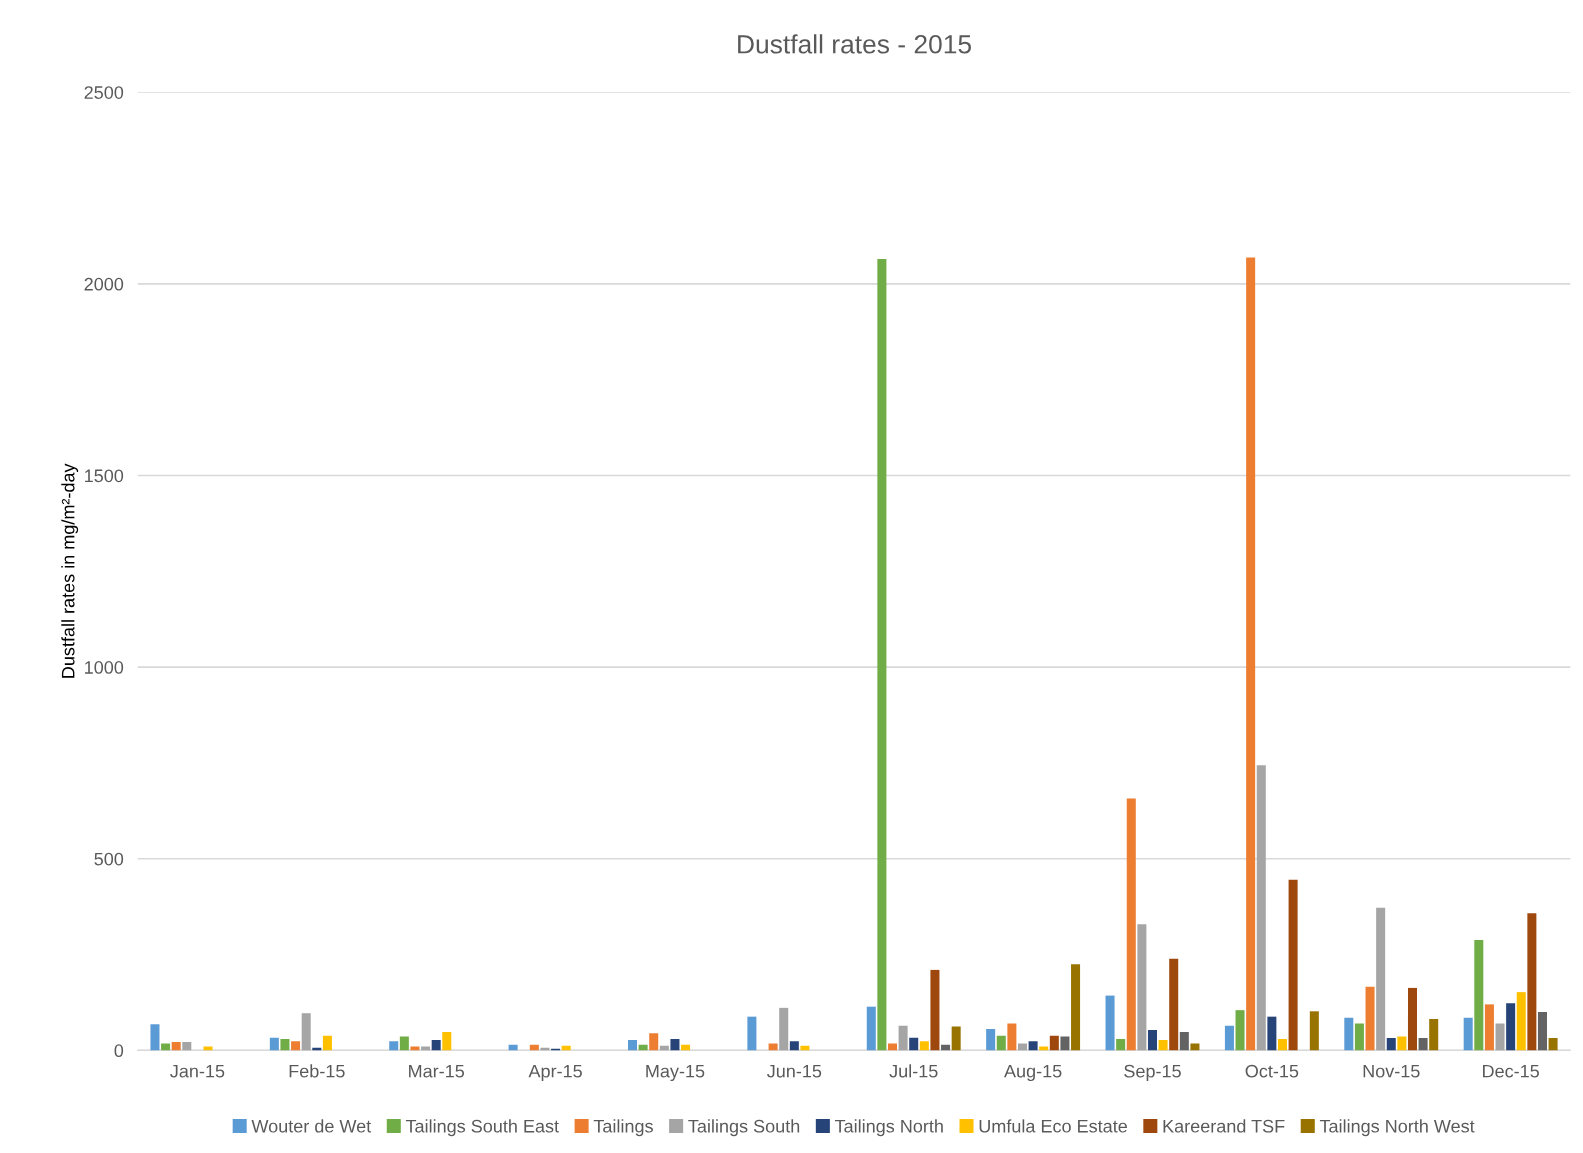  Describe the element at coordinates (104, 284) in the screenshot. I see `y-tick-label: 2000` at that location.